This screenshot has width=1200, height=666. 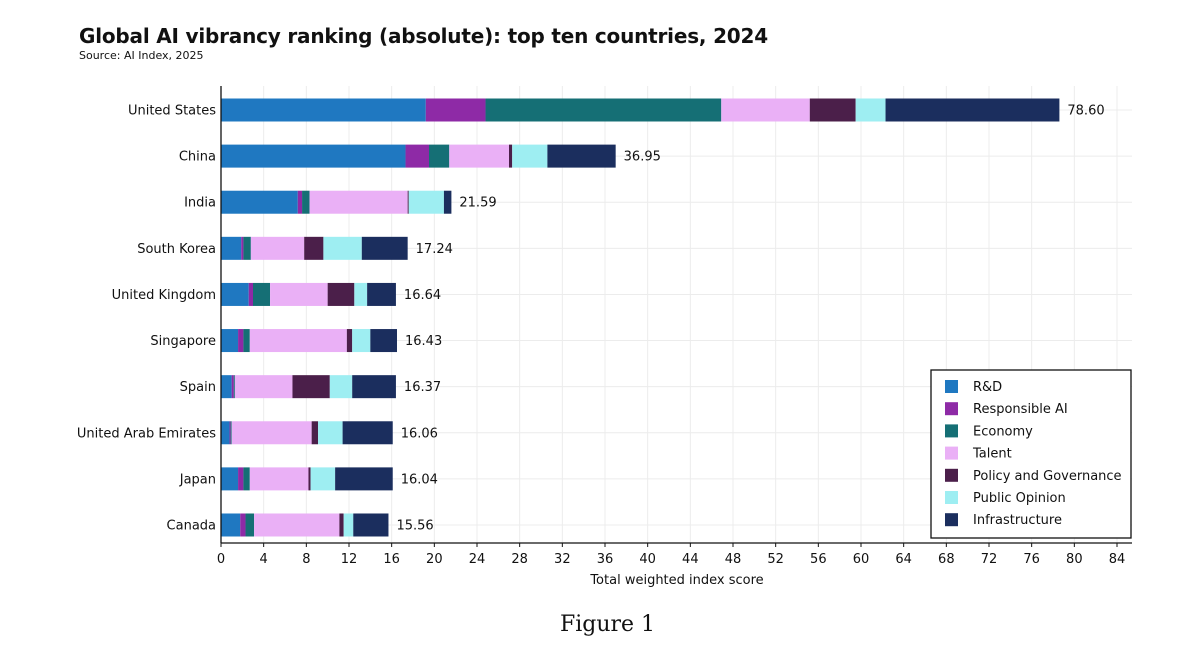 I want to click on category-label: Canada, so click(x=191, y=525).